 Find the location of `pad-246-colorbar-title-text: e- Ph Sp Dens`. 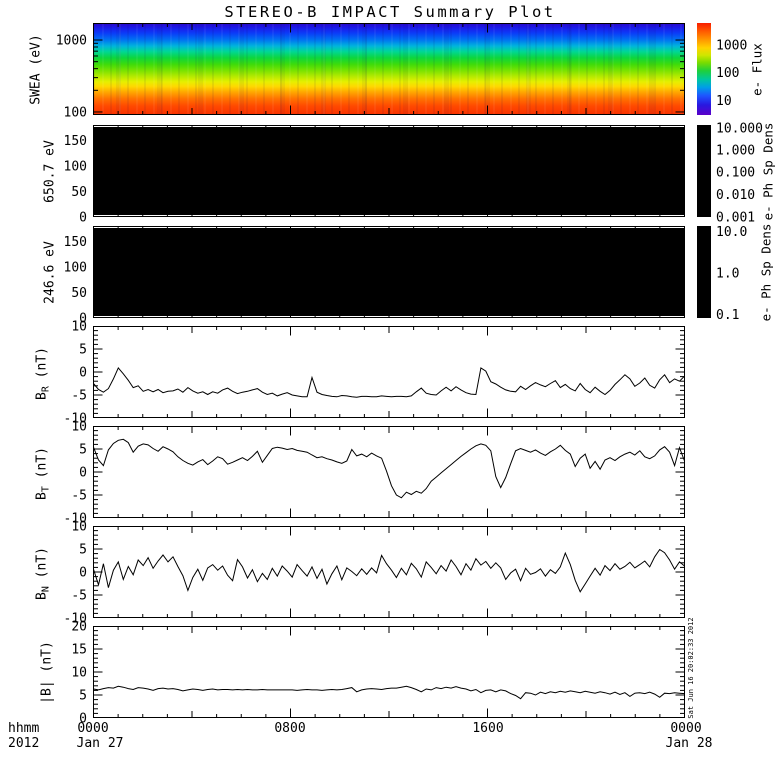

pad-246-colorbar-title-text: e- Ph Sp Dens is located at coordinates (766, 272).